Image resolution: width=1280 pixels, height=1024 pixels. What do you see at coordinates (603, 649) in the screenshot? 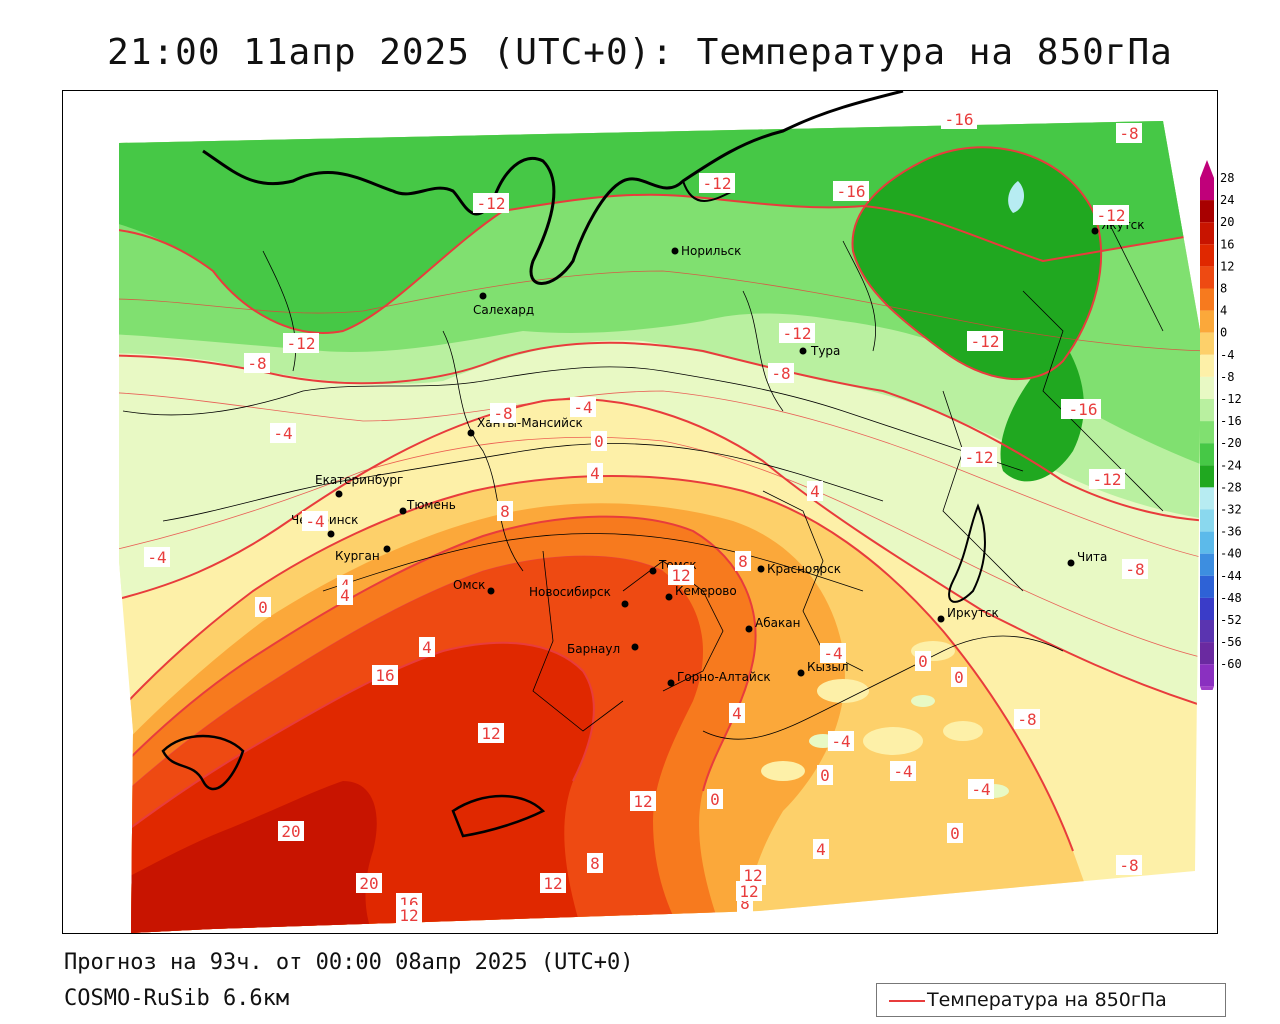
I see `city-marker: Барнаул` at bounding box center [603, 649].